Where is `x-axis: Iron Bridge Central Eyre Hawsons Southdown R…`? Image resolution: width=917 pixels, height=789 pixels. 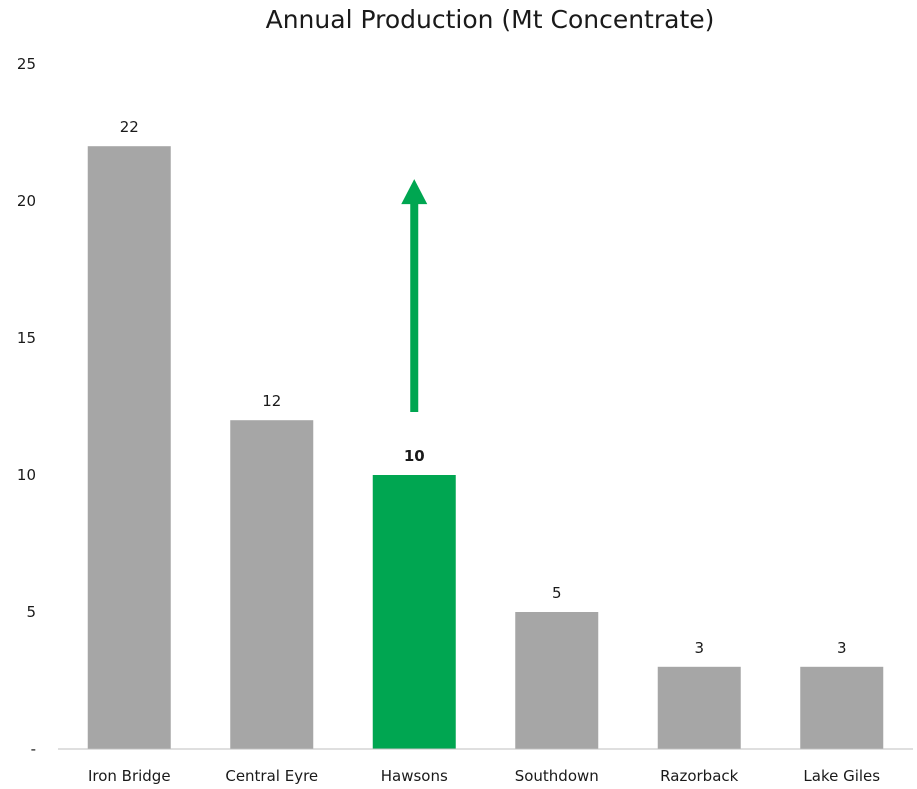 x-axis: Iron Bridge Central Eyre Hawsons Southdown R… is located at coordinates (484, 776).